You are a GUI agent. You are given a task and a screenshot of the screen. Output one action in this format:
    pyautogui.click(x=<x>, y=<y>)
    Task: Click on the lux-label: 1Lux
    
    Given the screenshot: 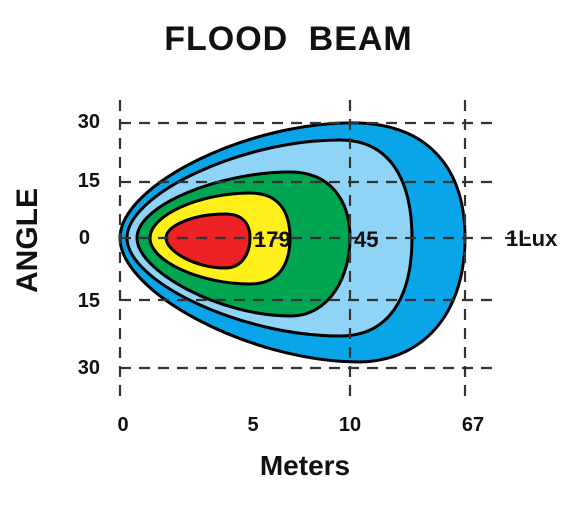 What is the action you would take?
    pyautogui.click(x=532, y=238)
    